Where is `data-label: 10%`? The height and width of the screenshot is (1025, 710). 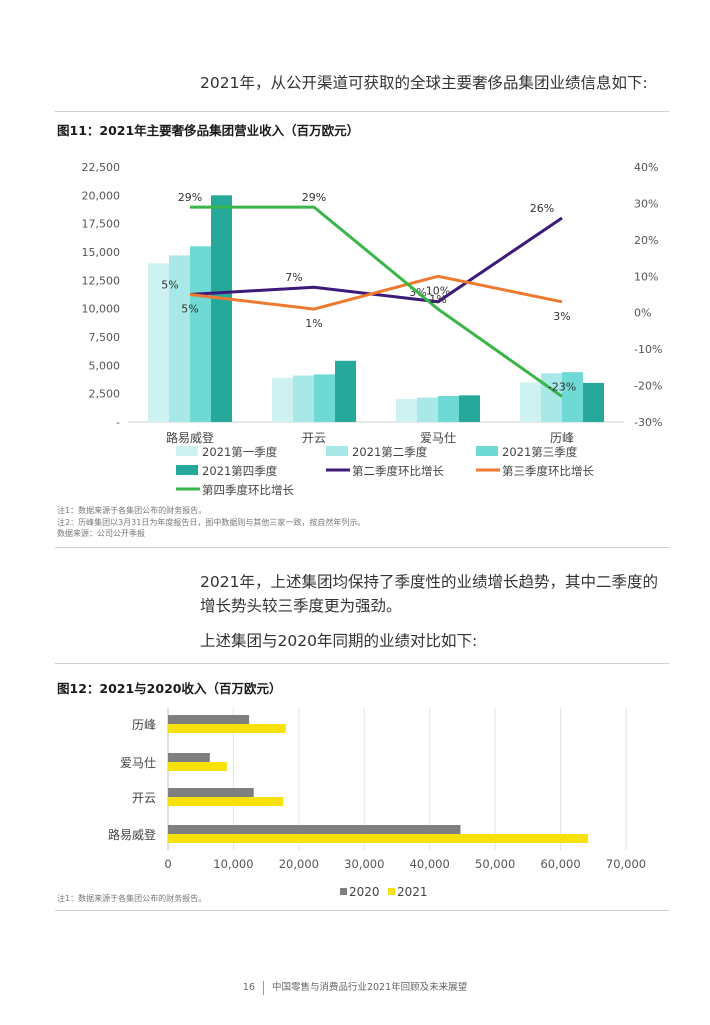 data-label: 10% is located at coordinates (438, 290).